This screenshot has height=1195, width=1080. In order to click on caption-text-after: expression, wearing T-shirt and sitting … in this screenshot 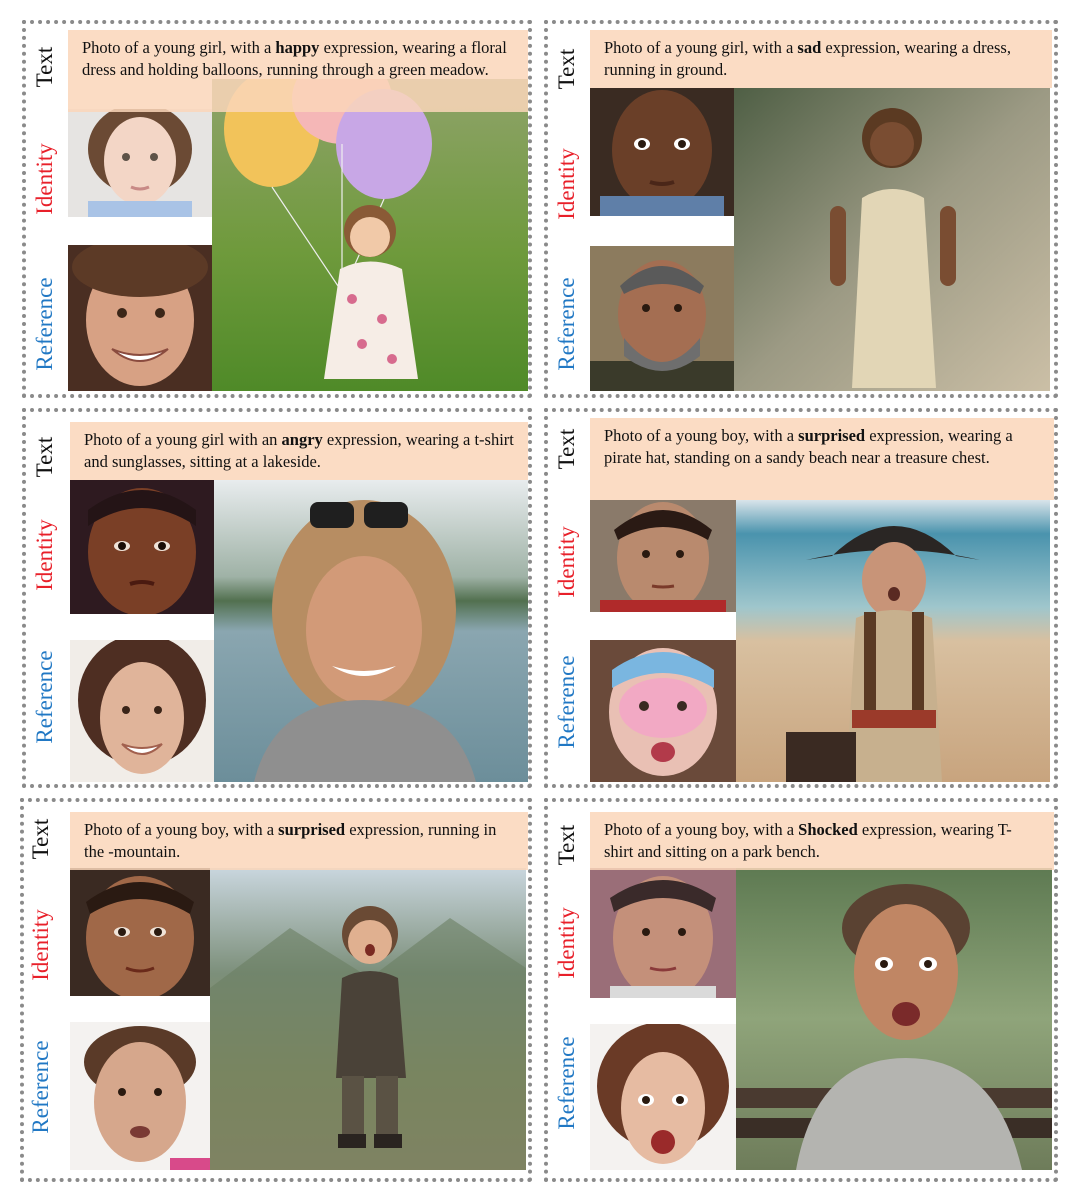, I will do `click(808, 840)`.